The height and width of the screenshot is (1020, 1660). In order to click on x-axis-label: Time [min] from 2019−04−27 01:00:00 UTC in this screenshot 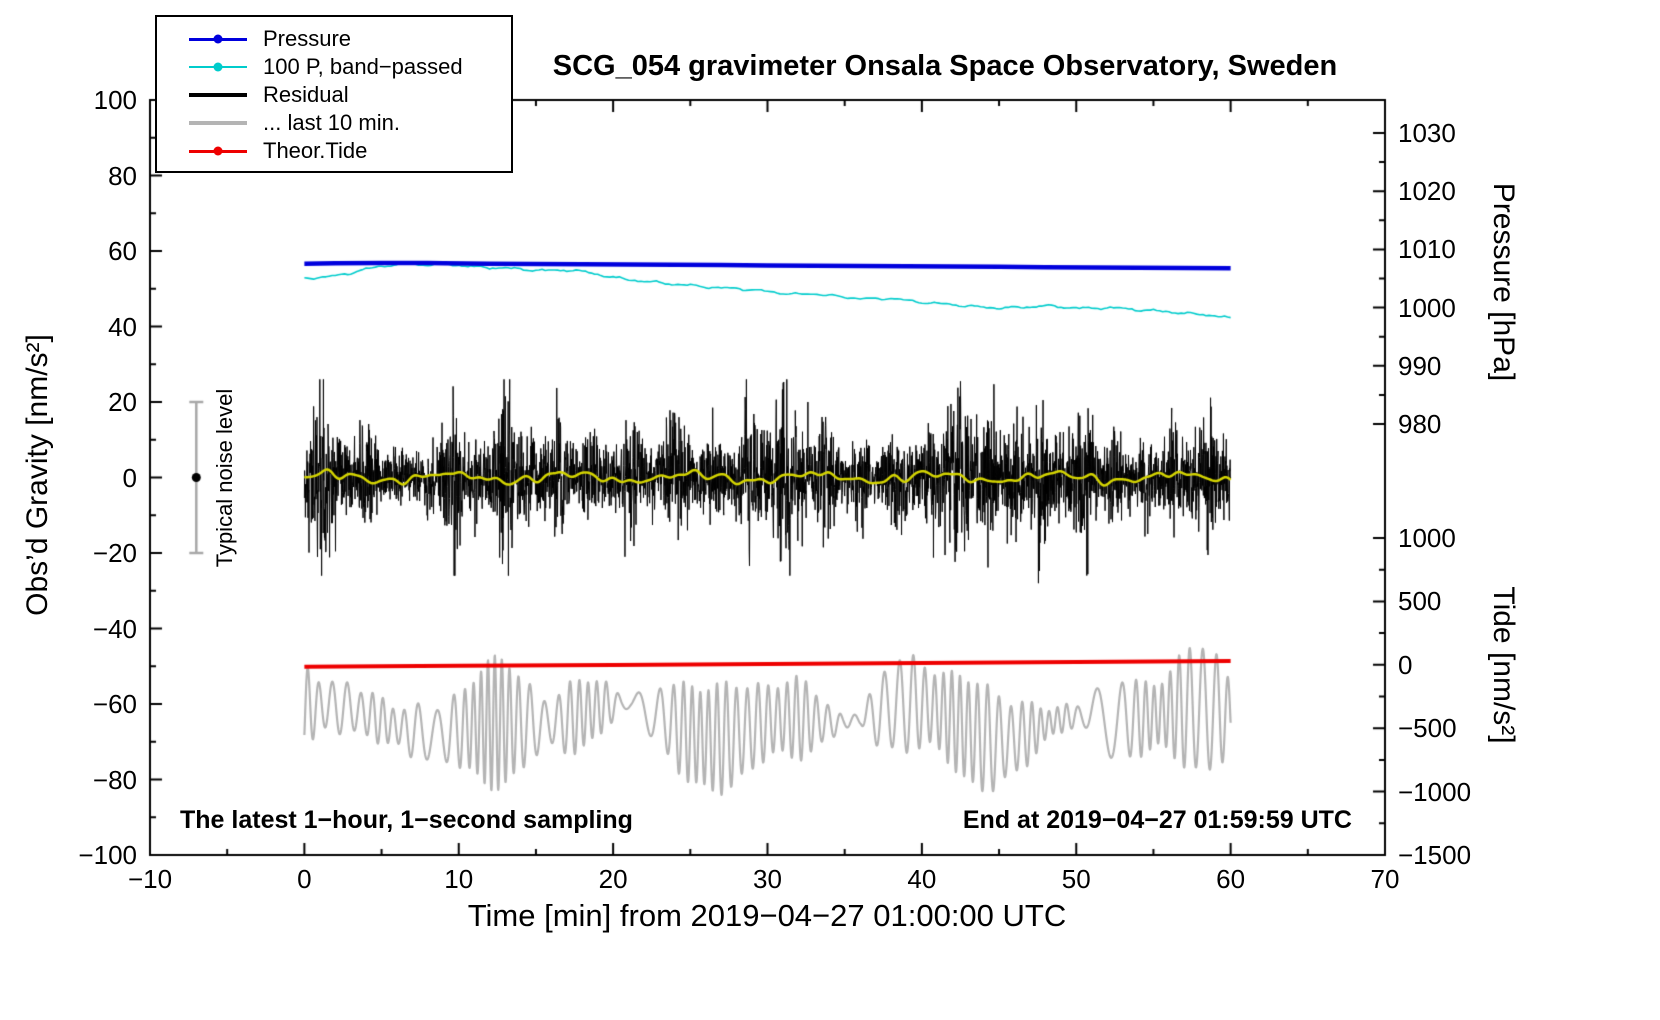, I will do `click(767, 915)`.